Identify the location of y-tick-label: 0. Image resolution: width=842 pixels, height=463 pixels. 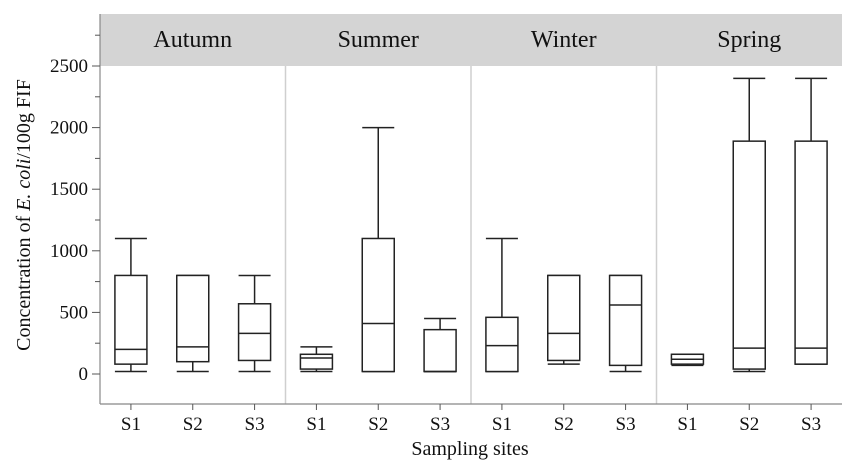
(84, 374).